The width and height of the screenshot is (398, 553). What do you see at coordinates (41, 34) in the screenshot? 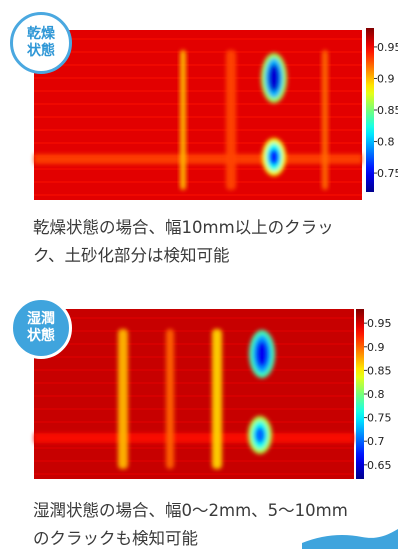
I see `badge-line1: 乾燥` at bounding box center [41, 34].